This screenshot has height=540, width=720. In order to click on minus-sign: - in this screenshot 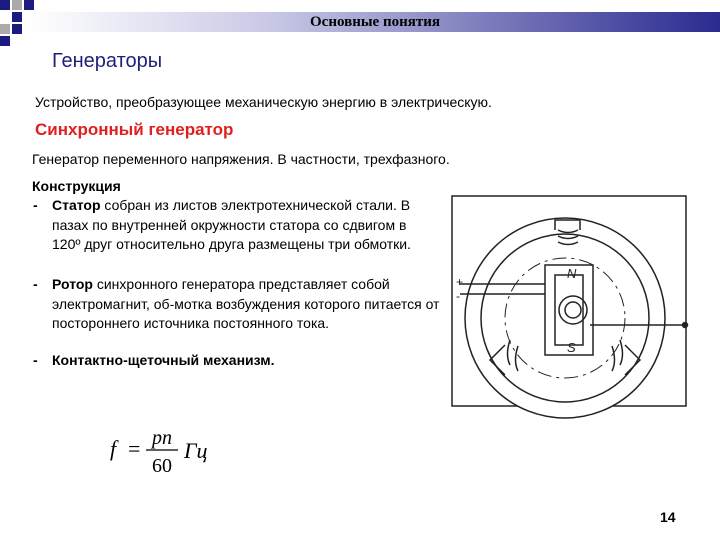, I will do `click(458, 296)`.